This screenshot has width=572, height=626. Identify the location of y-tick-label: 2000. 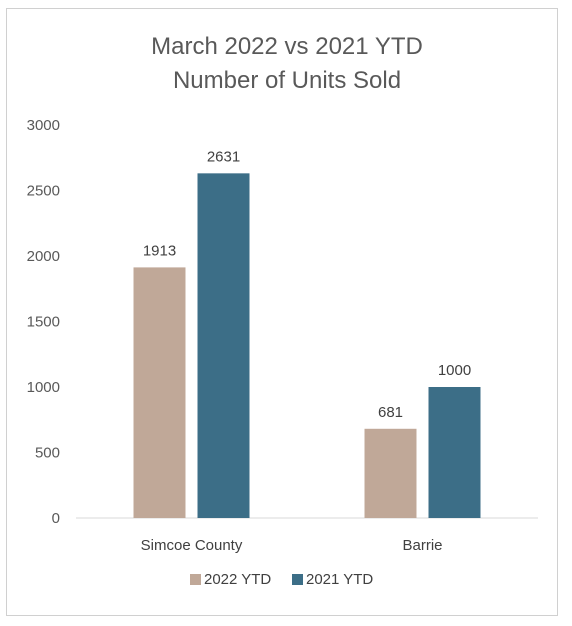
(43, 256).